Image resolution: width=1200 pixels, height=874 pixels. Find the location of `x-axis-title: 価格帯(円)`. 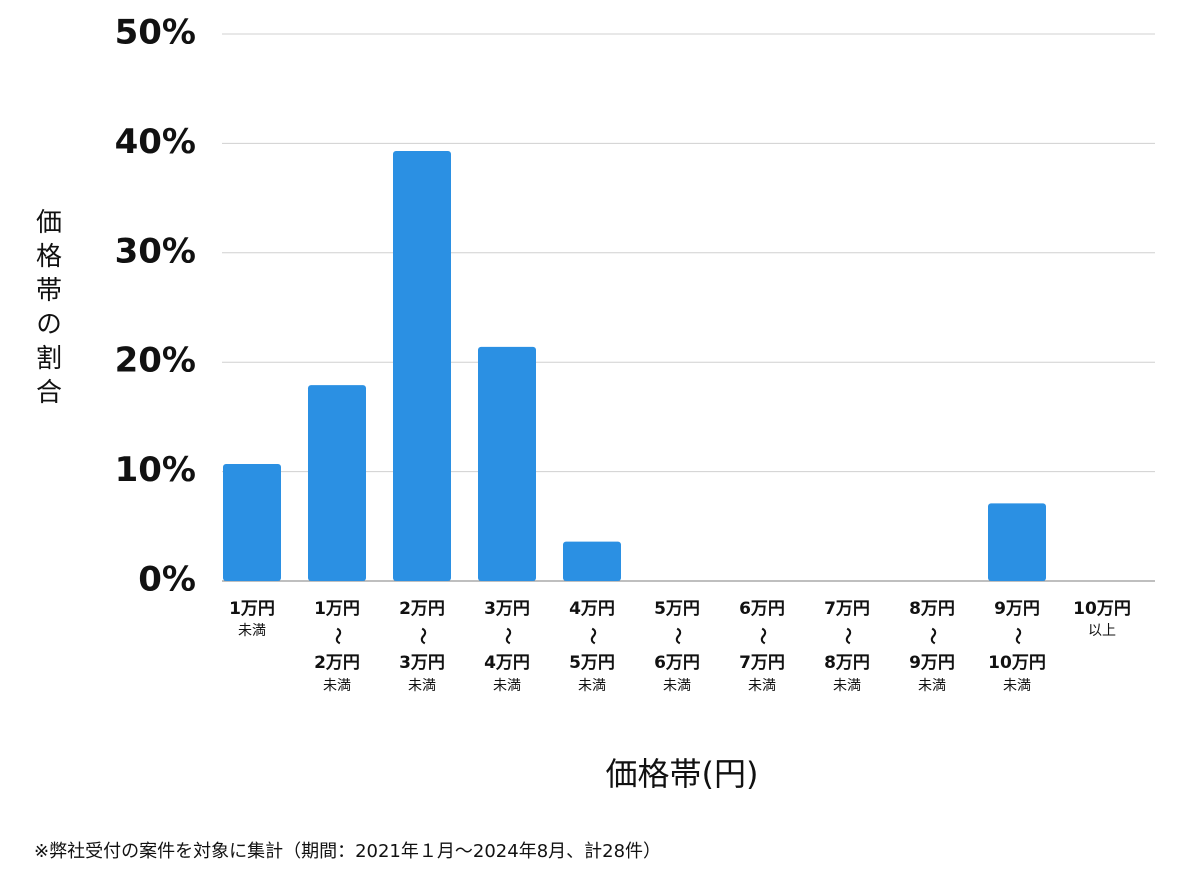

x-axis-title: 価格帯(円) is located at coordinates (682, 774).